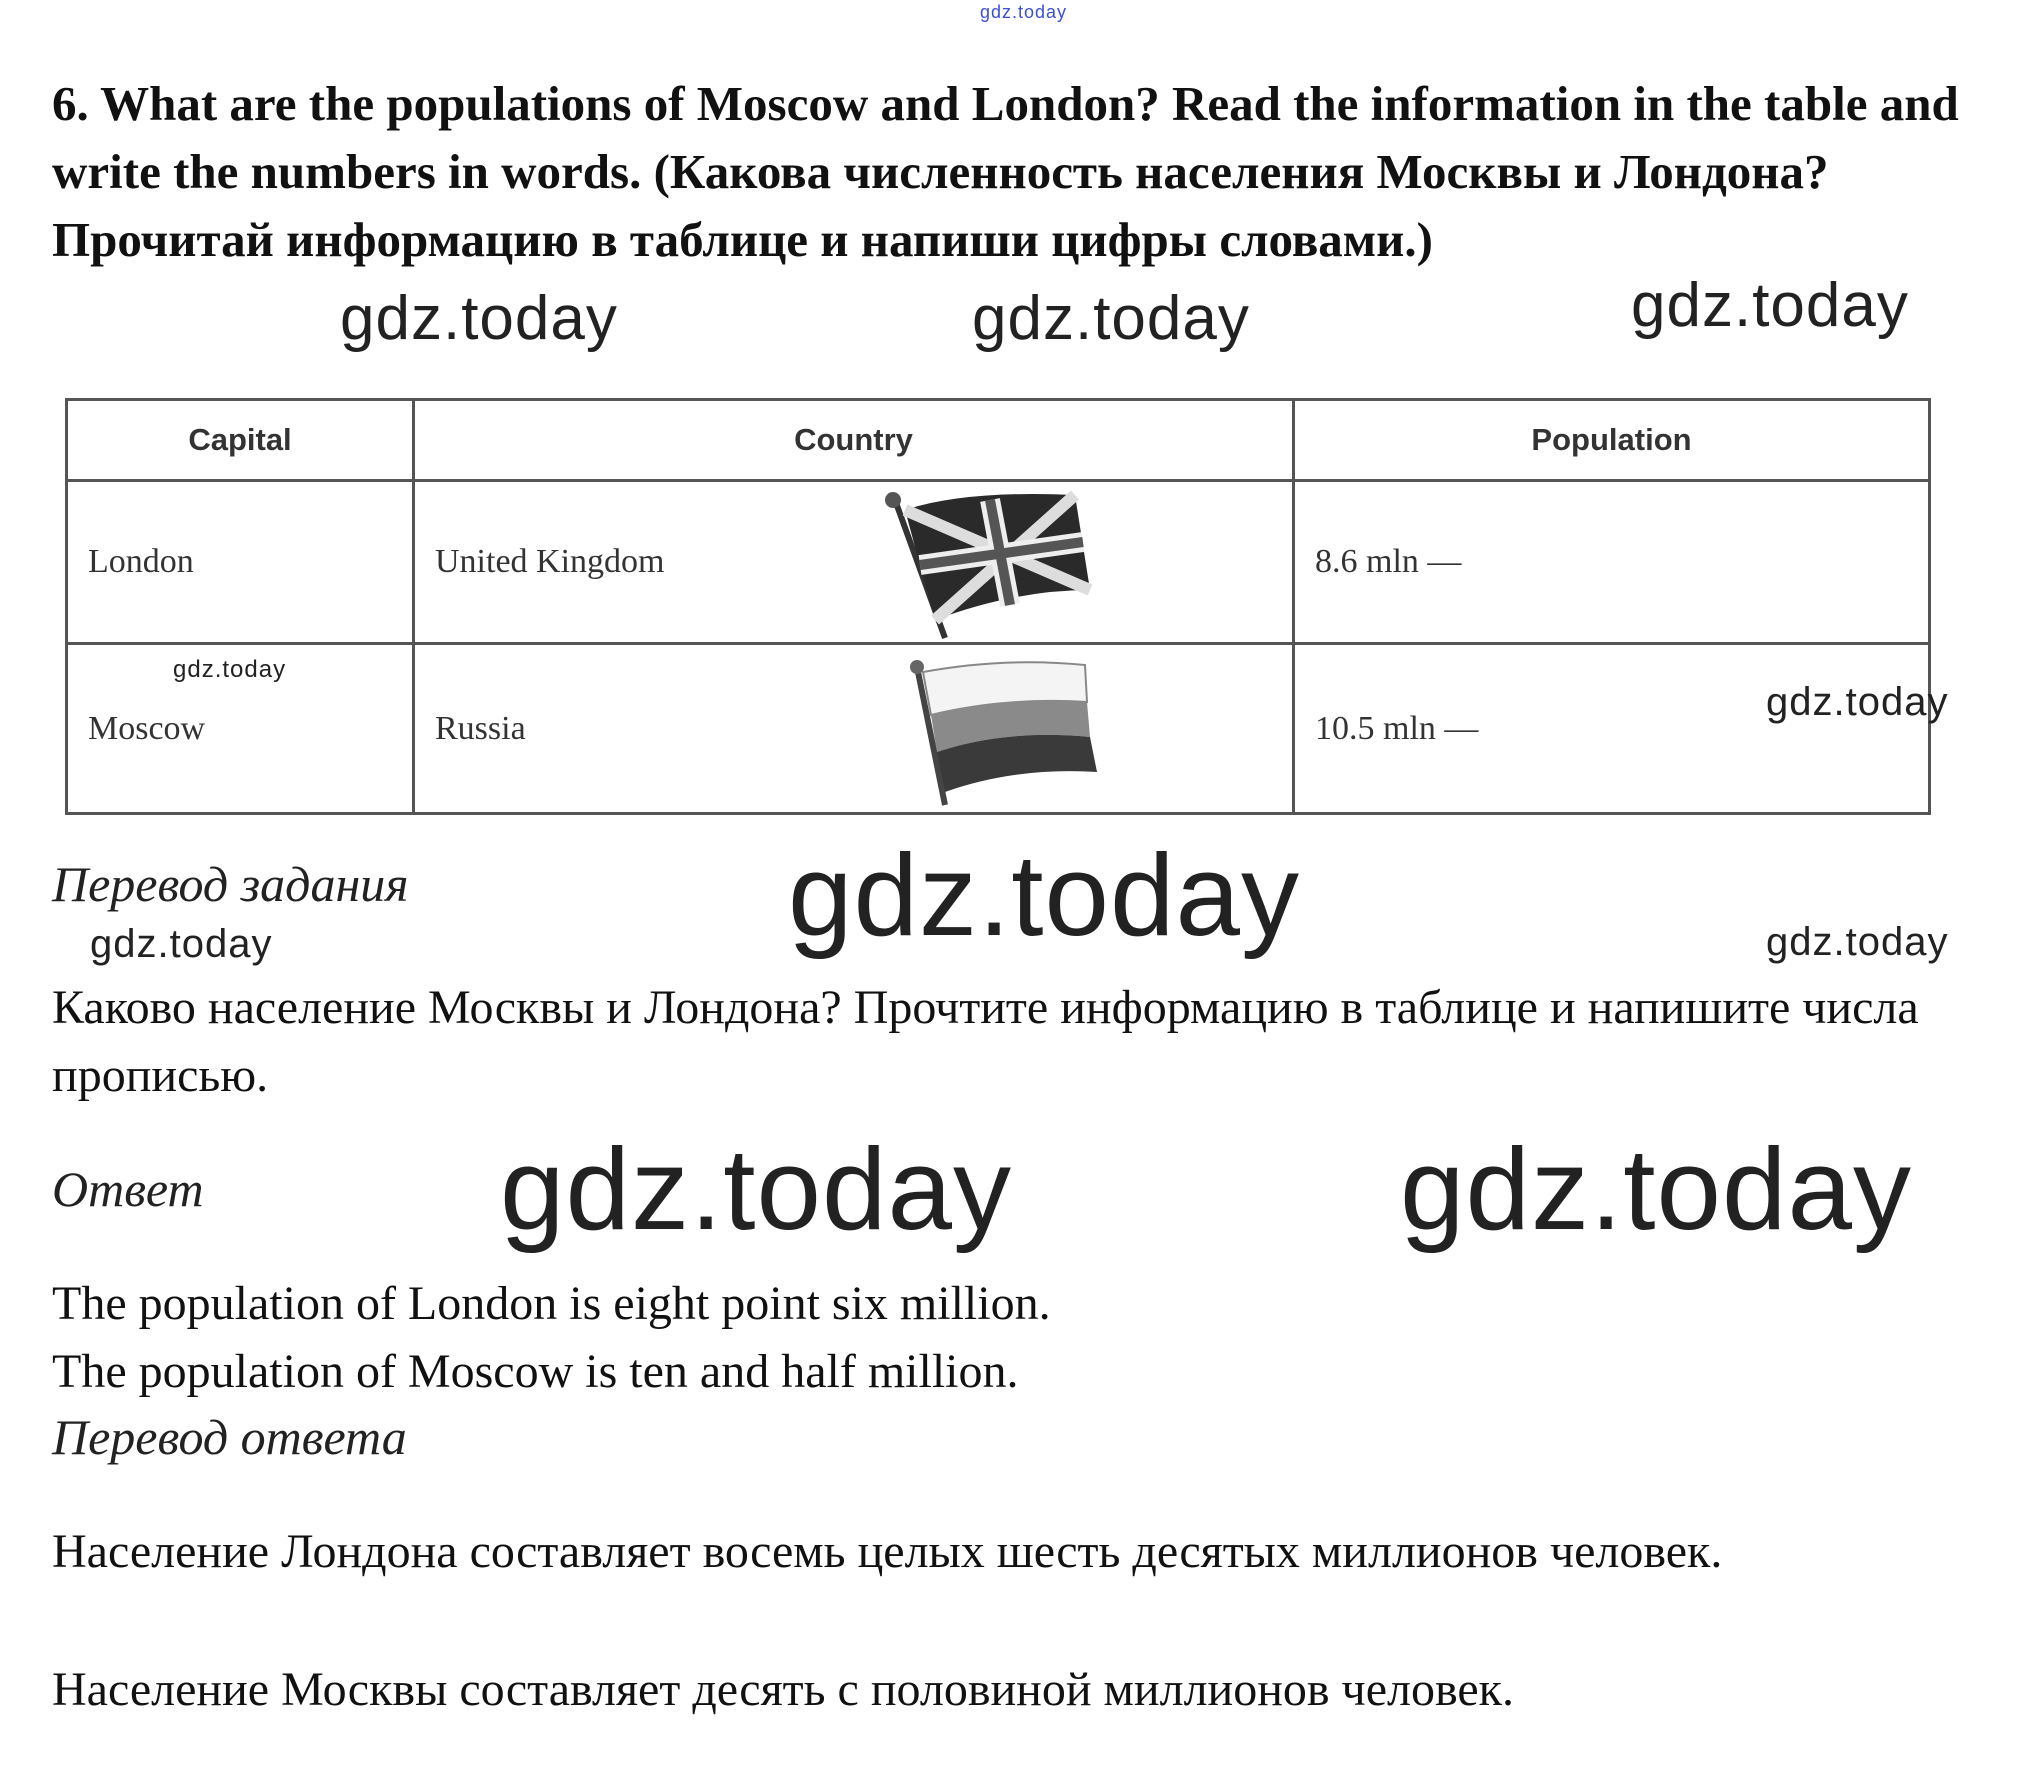  Describe the element at coordinates (1611, 562) in the screenshot. I see `cell-population: 8.6 mln —` at that location.